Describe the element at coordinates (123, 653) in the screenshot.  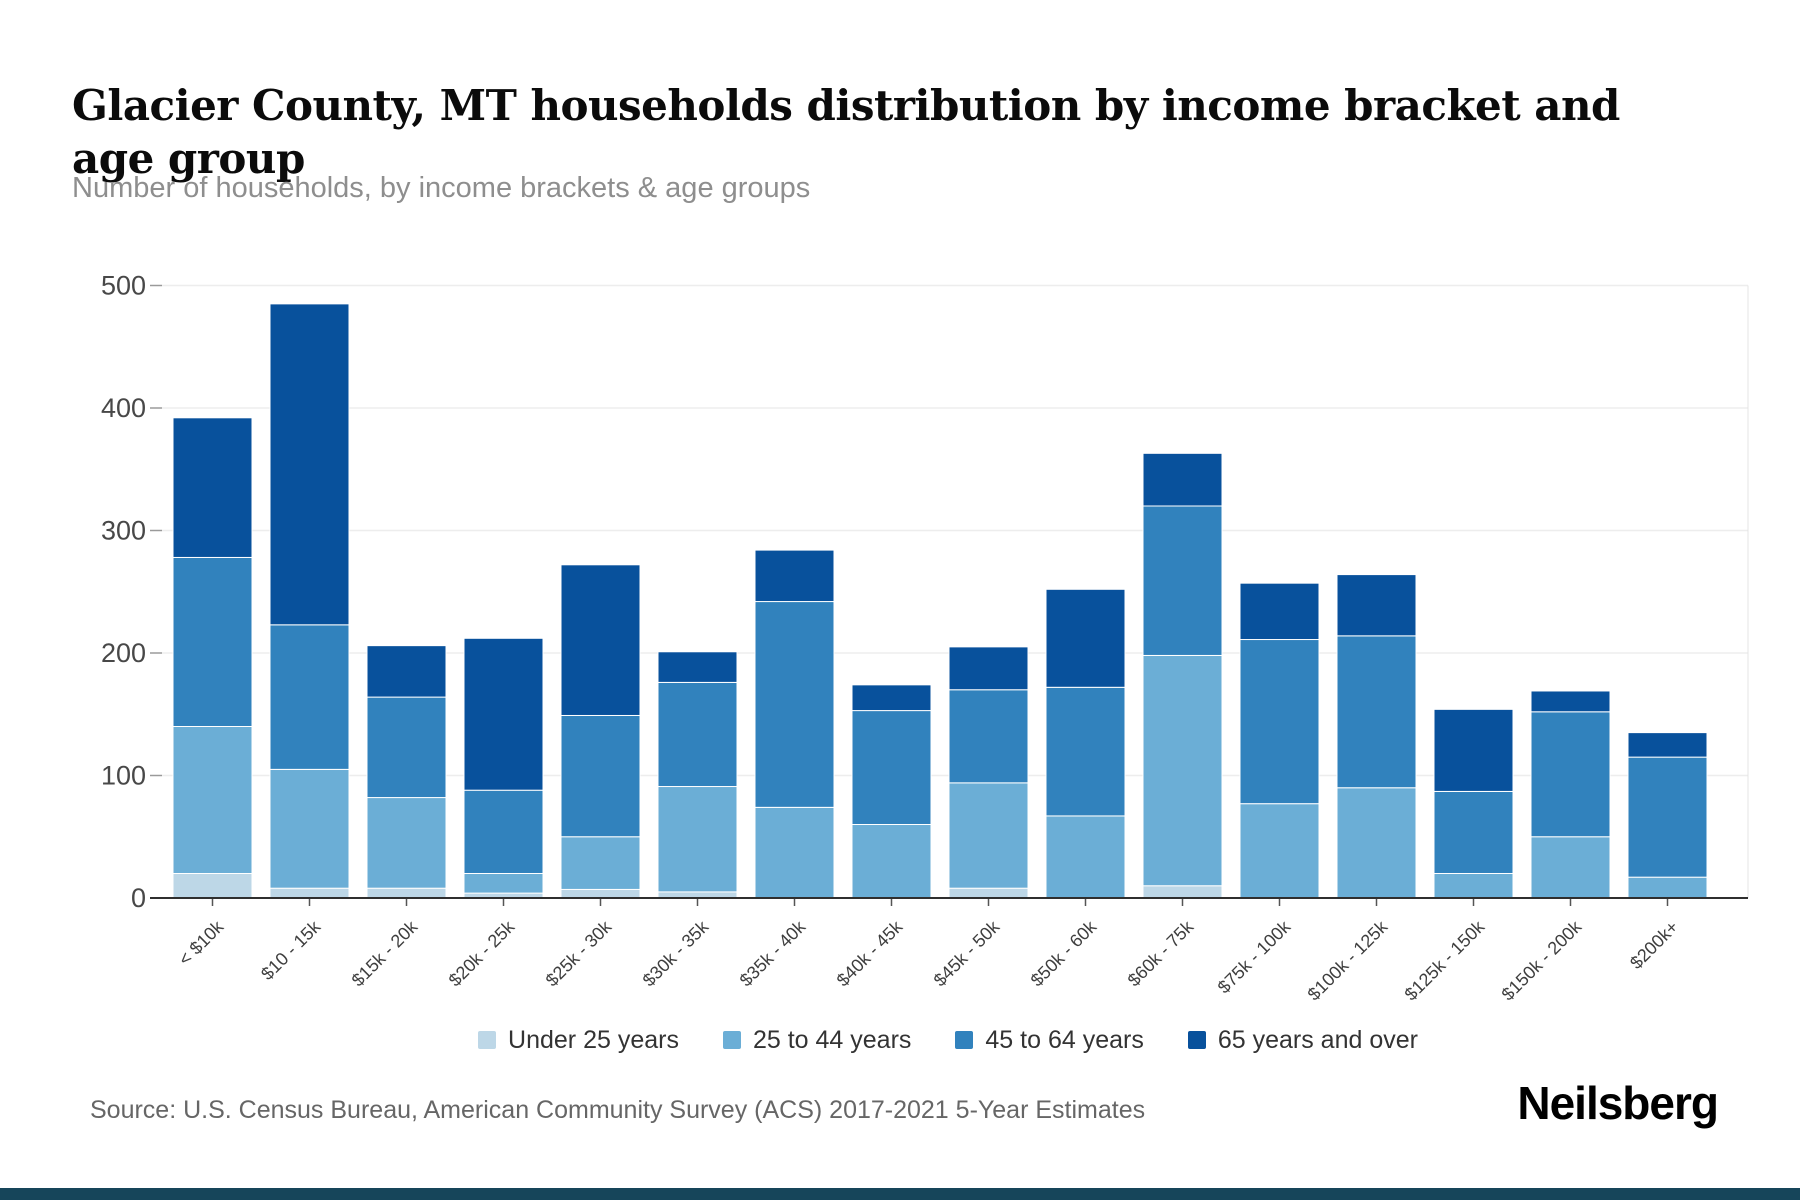
I see `y-tick-label: 200` at that location.